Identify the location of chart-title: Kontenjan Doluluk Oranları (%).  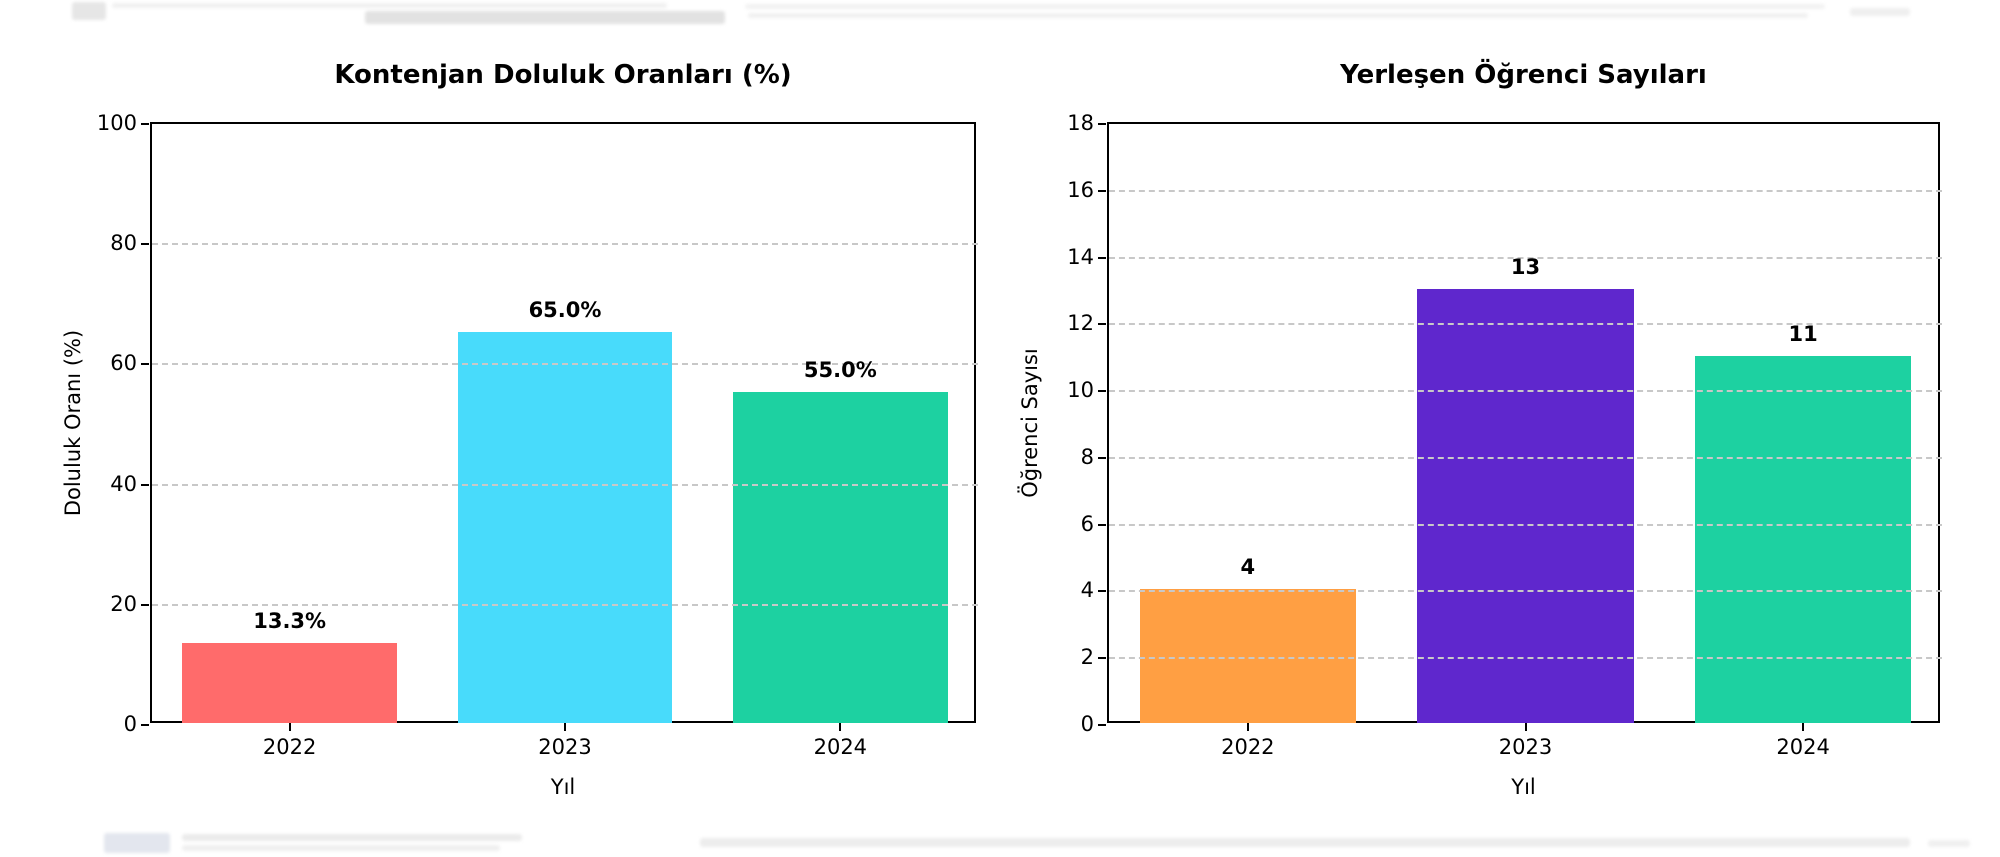
(563, 75).